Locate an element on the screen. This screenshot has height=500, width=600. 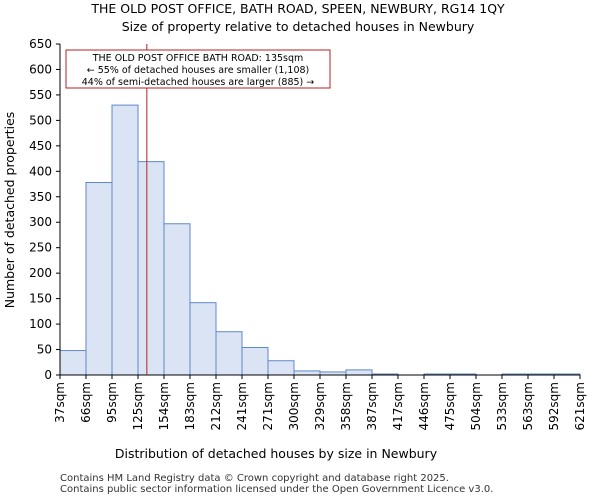
x-tick-label: 212sqm is located at coordinates (216, 406).